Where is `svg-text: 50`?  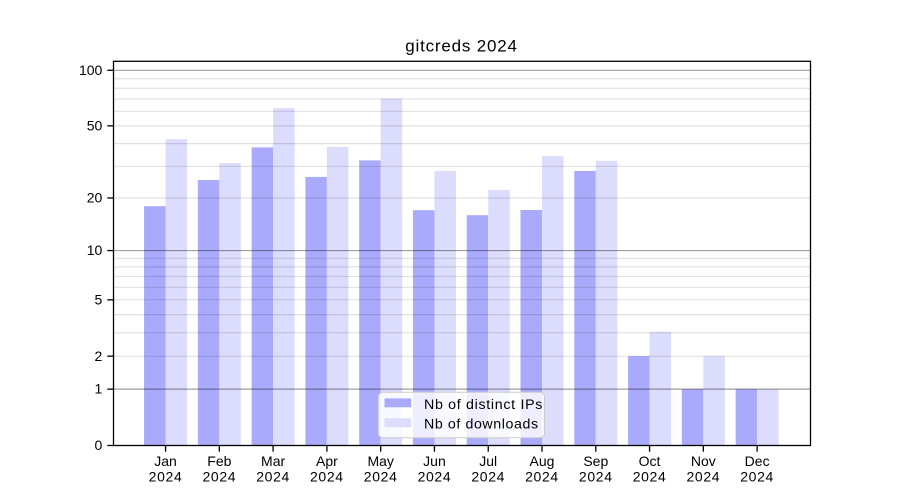 svg-text: 50 is located at coordinates (95, 125).